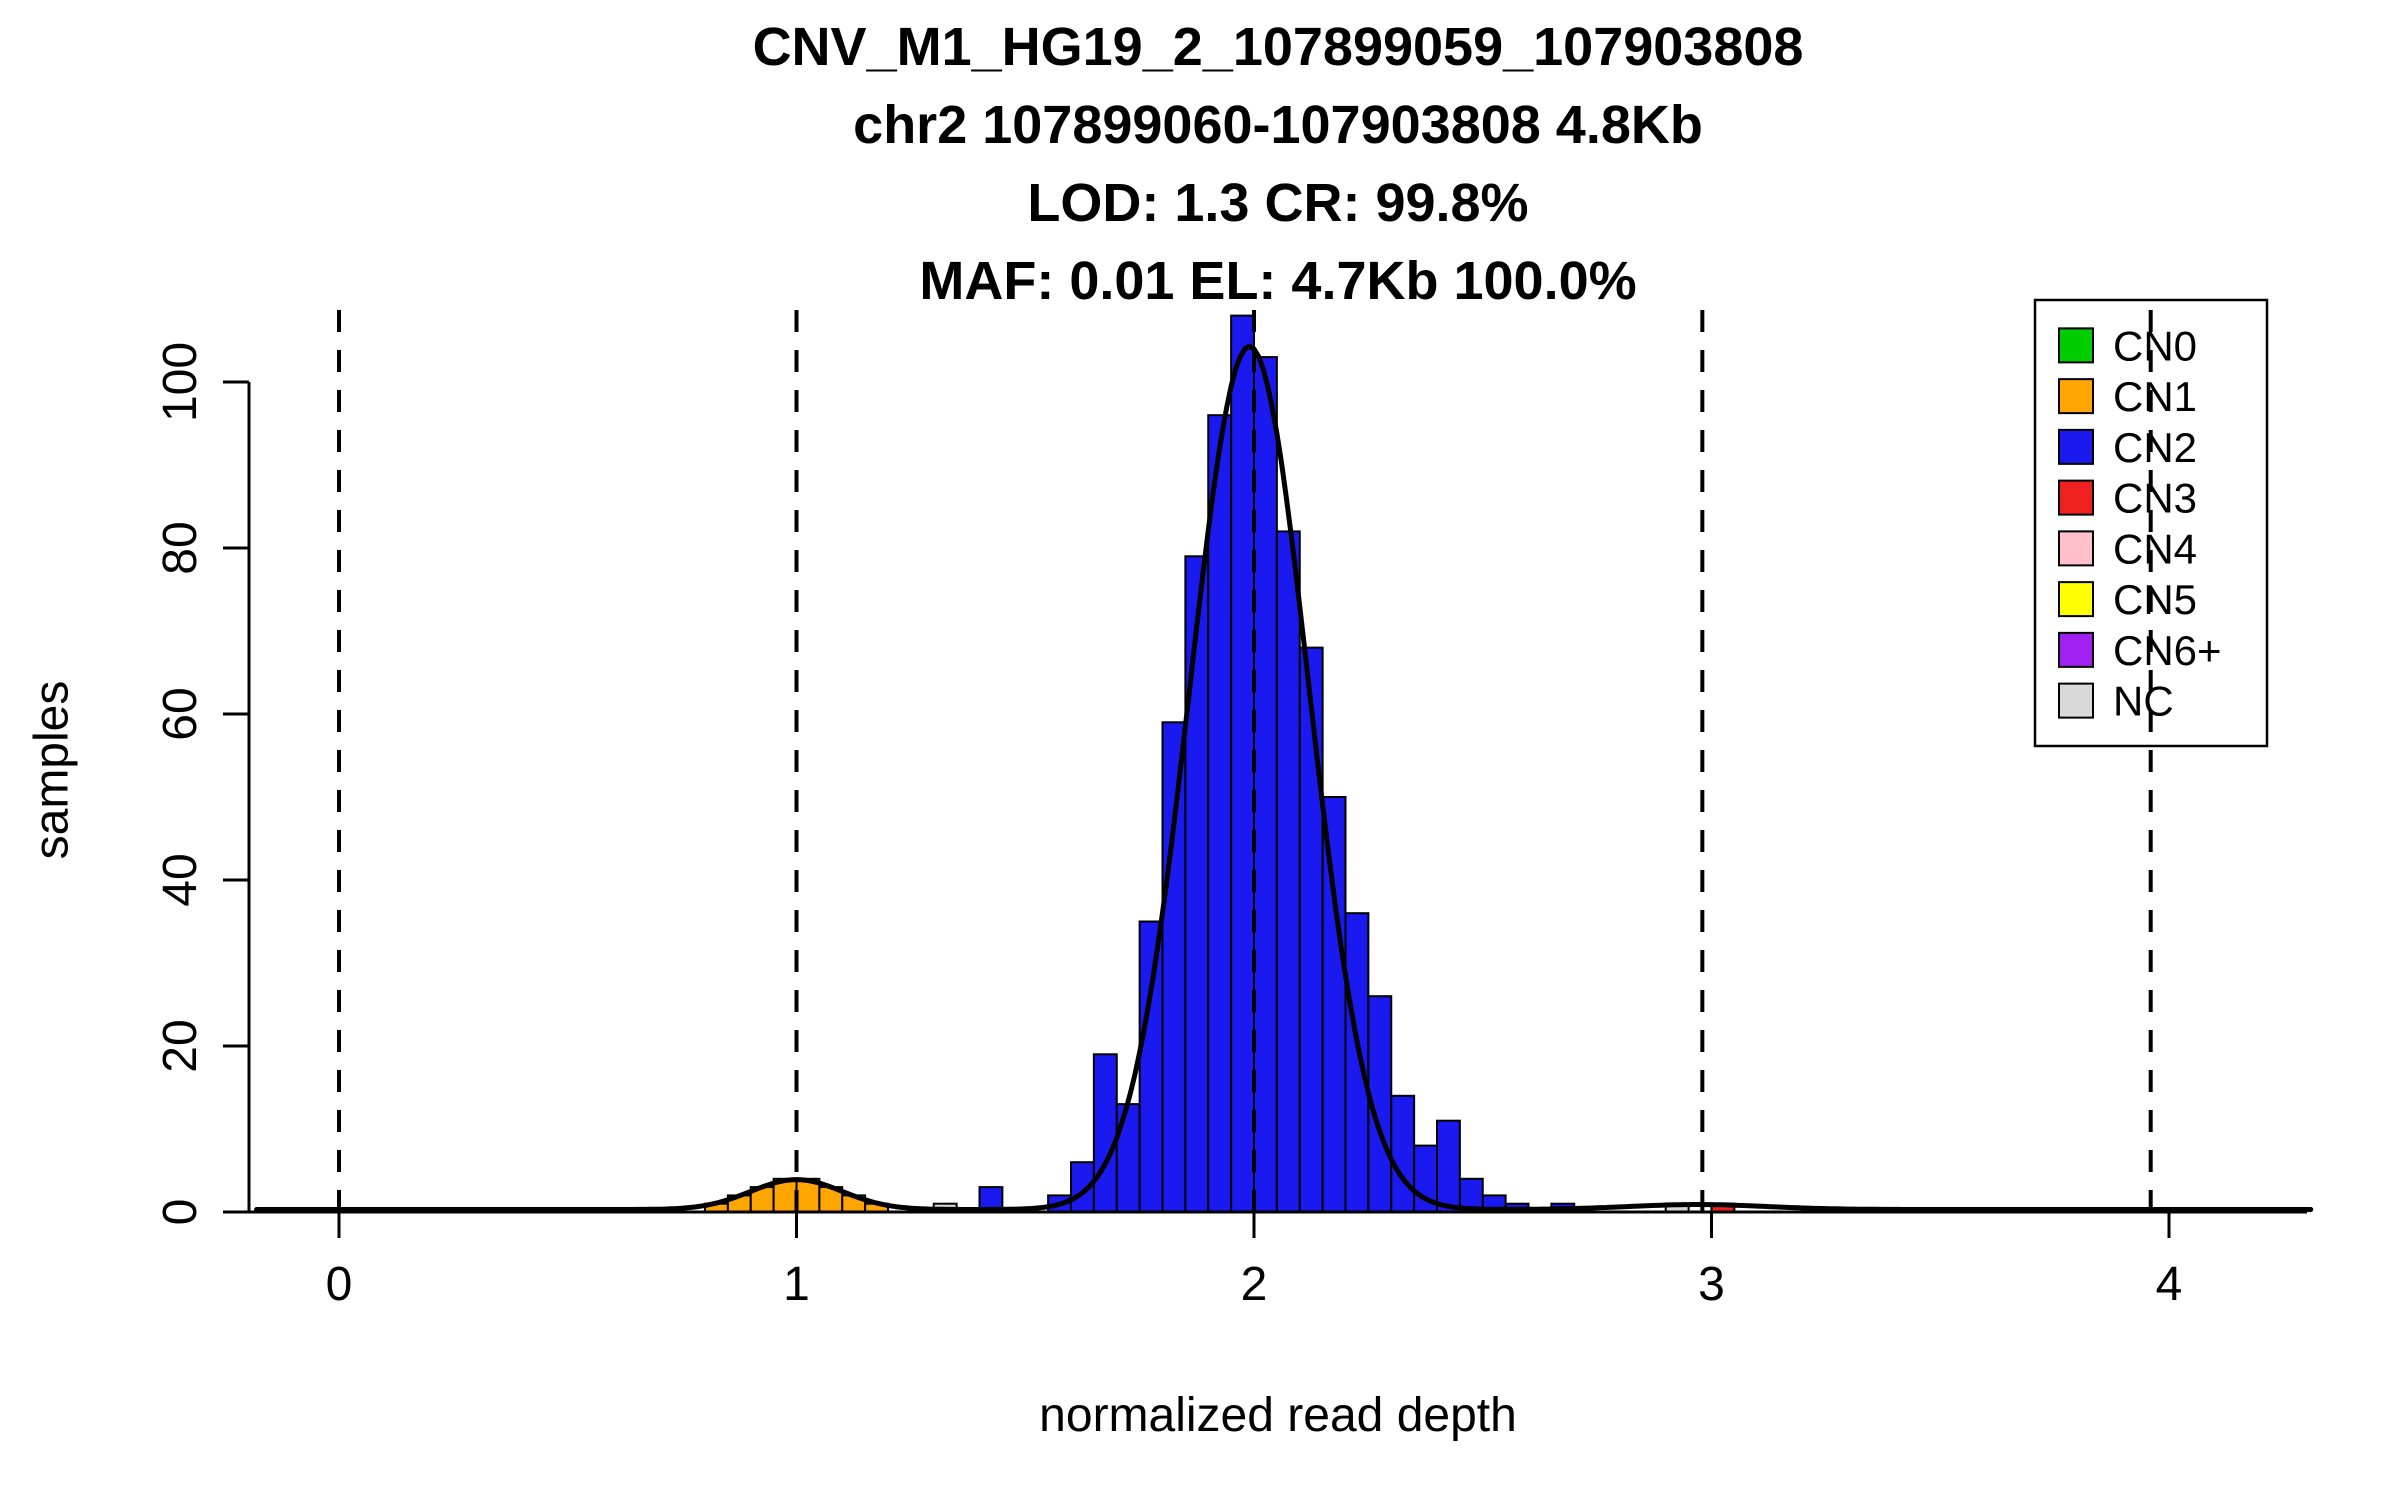 The image size is (2400, 1500). What do you see at coordinates (2155, 447) in the screenshot?
I see `legend-label-cn2: CN2` at bounding box center [2155, 447].